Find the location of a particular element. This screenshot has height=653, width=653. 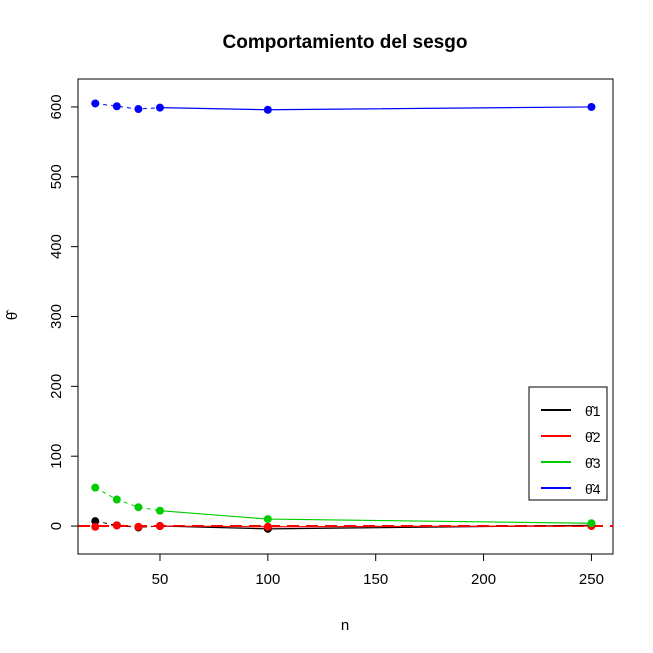

y-tick-label-300: 300 is located at coordinates (56, 316).